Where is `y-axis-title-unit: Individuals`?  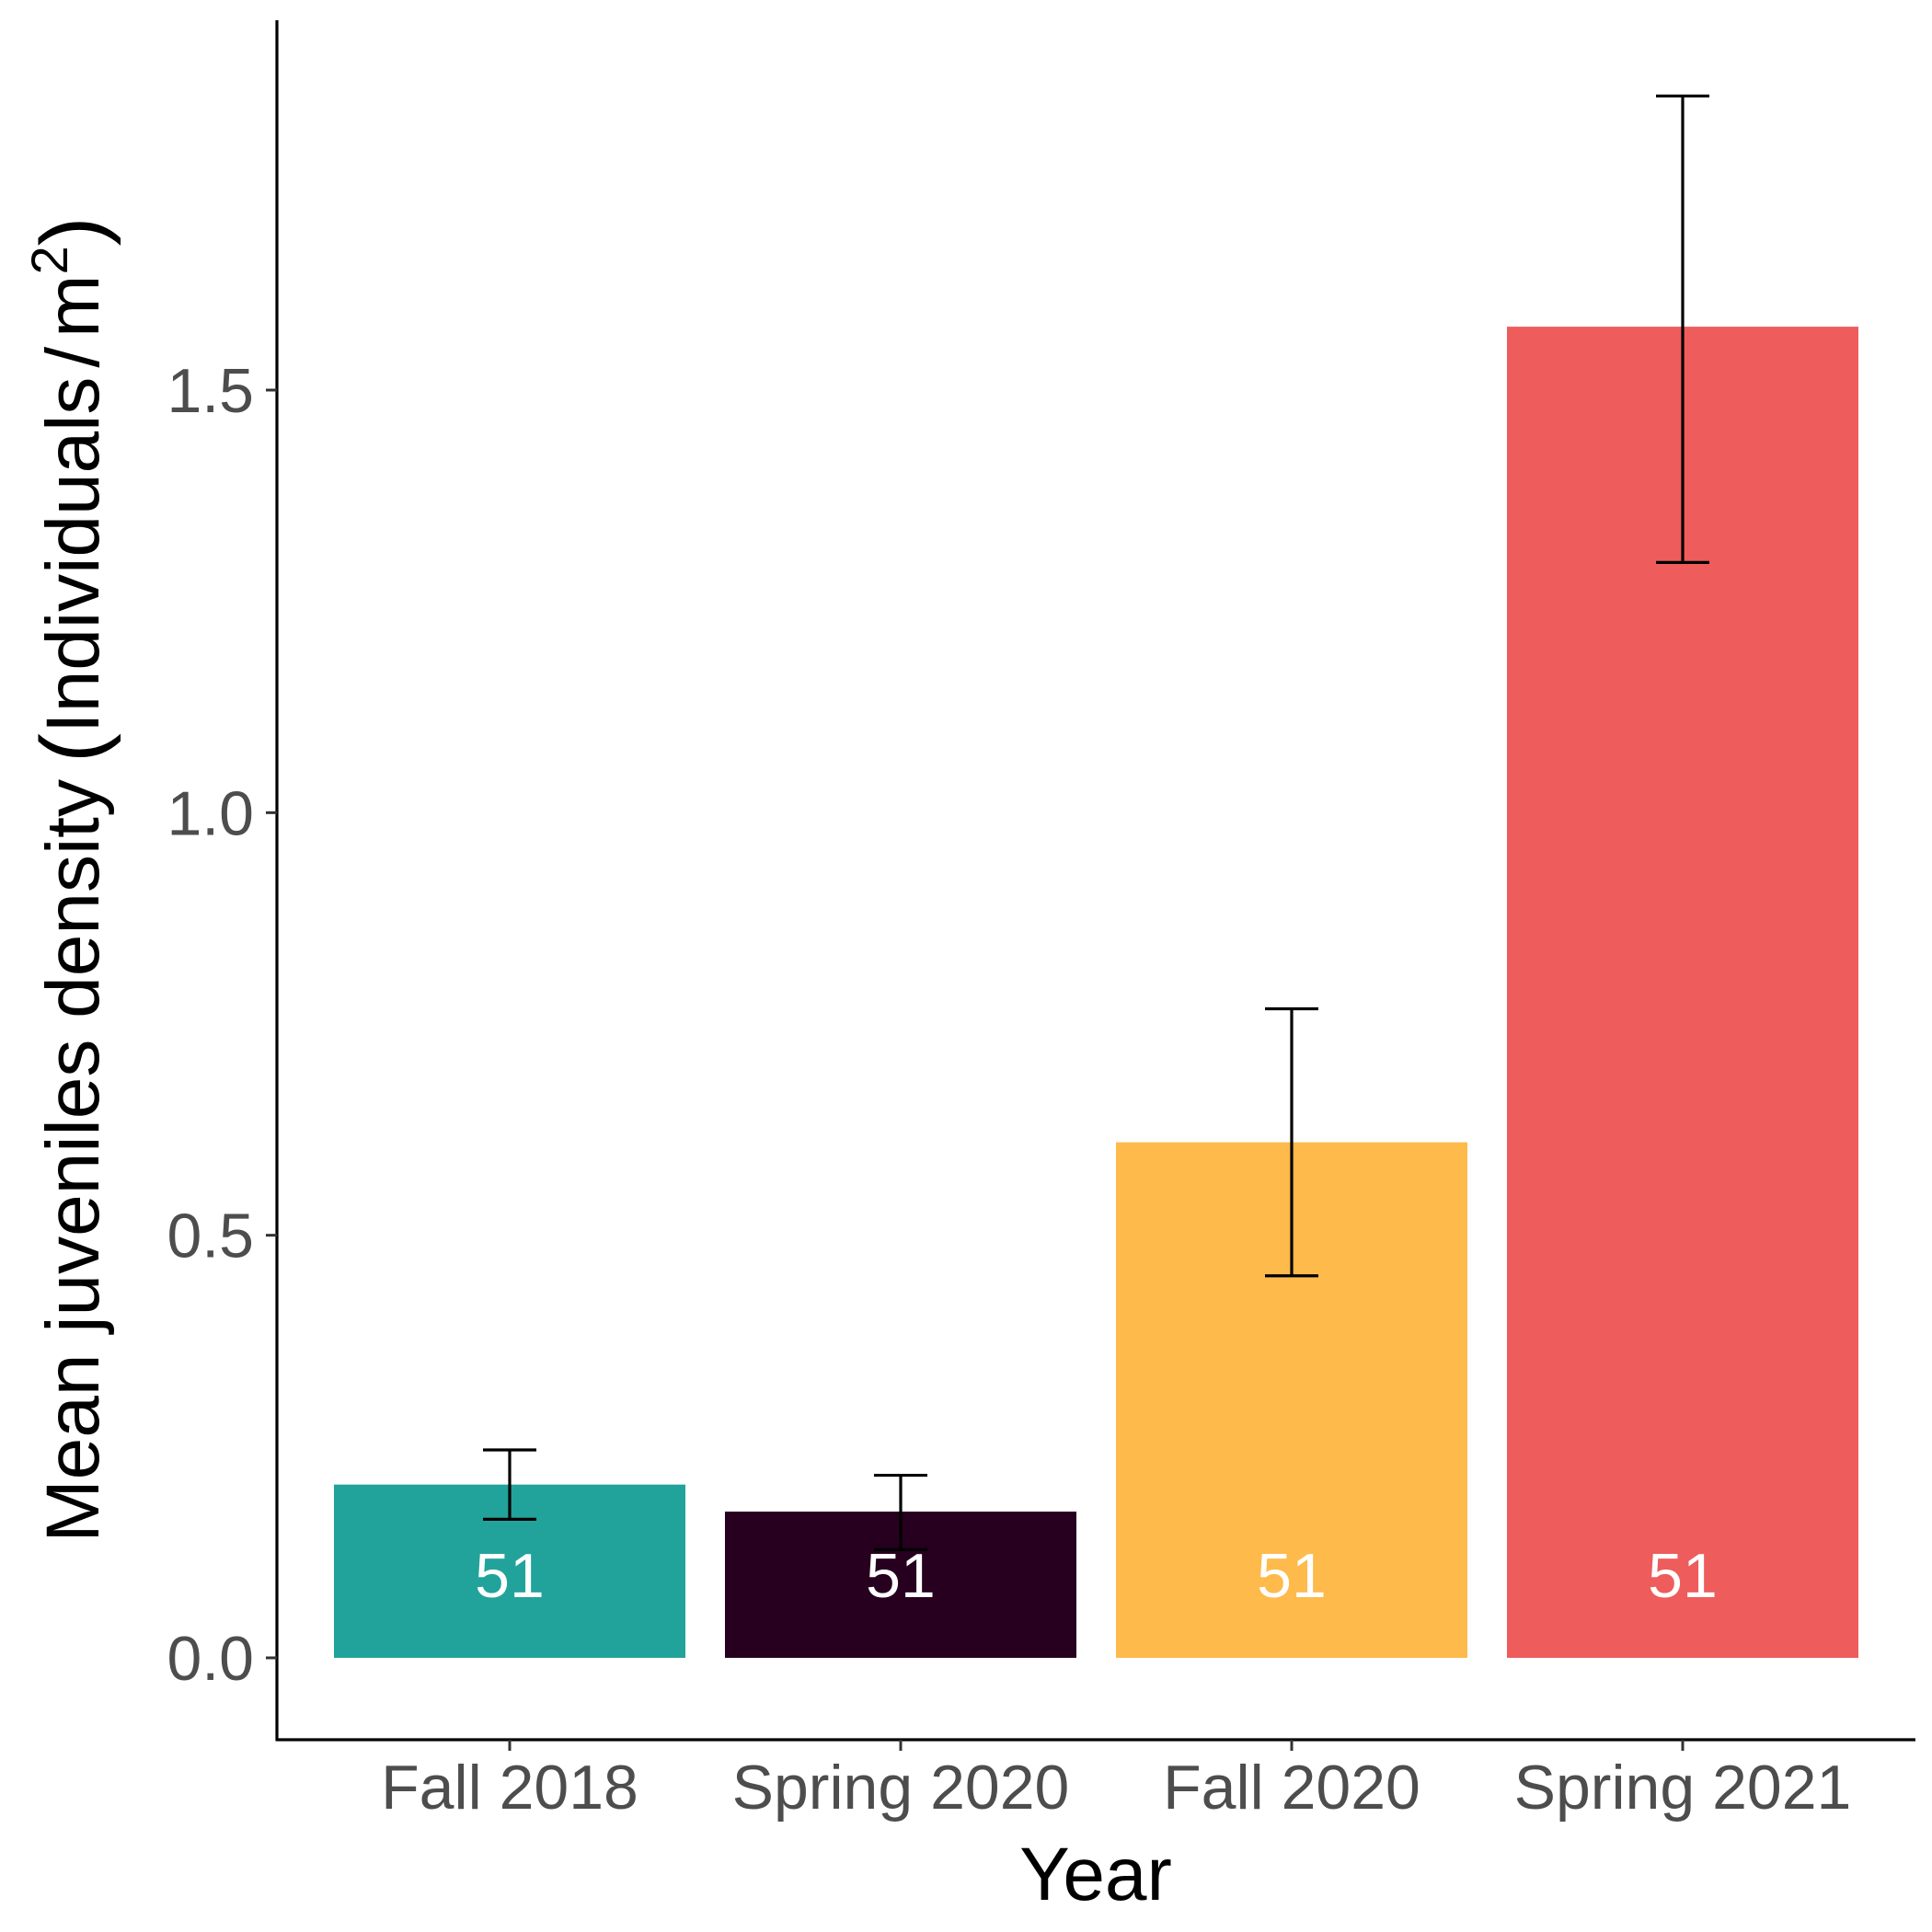
y-axis-title-unit: Individuals is located at coordinates (73, 555).